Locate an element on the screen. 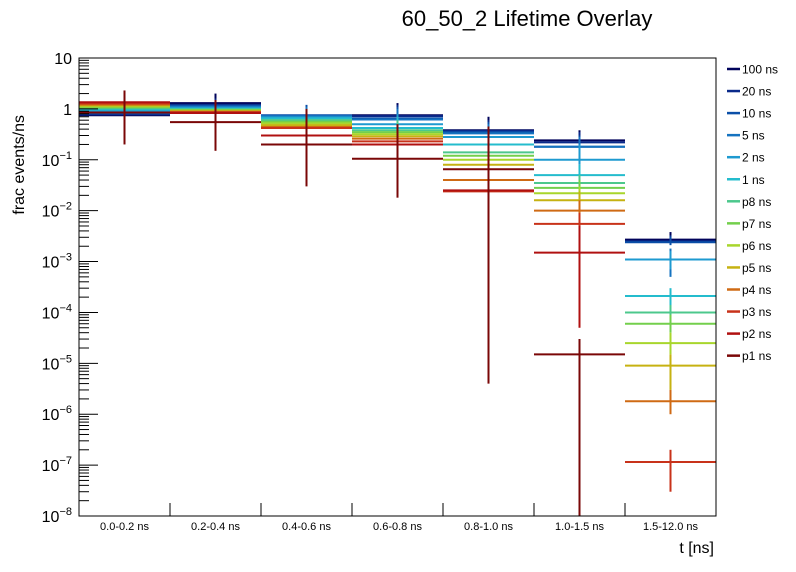 This screenshot has height=572, width=796. legend-label: p2 ns is located at coordinates (756, 334).